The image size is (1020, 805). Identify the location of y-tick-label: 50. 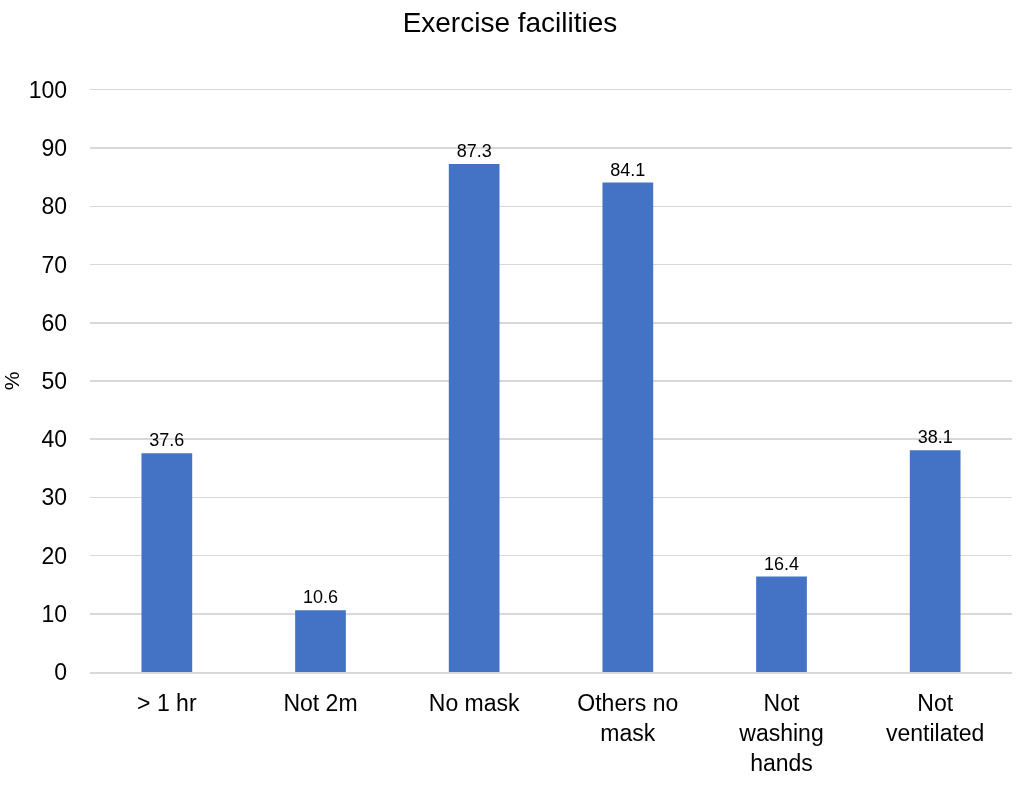
(54, 381).